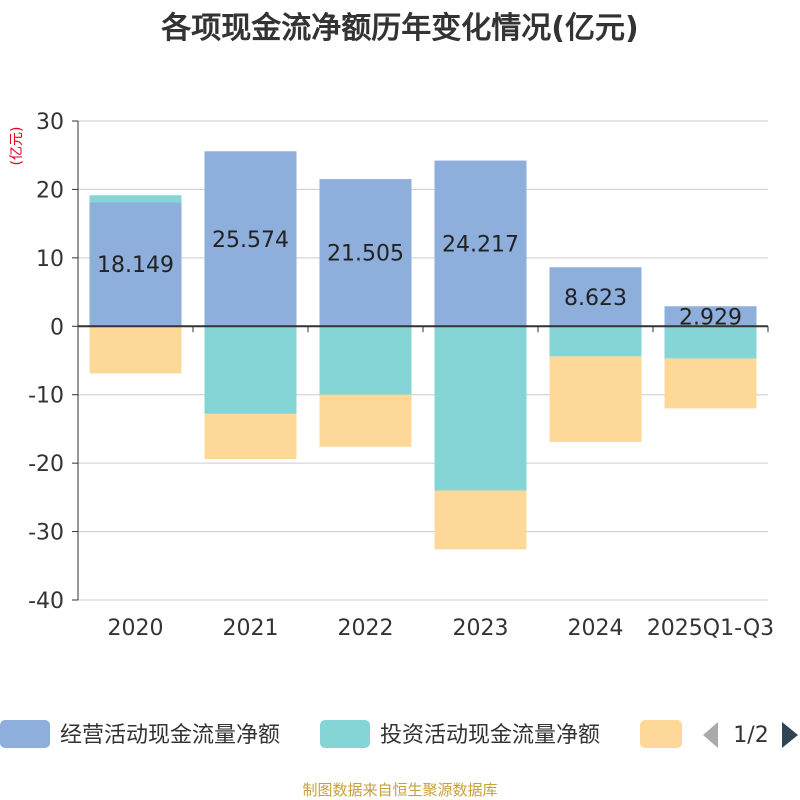 The width and height of the screenshot is (800, 800). What do you see at coordinates (46, 464) in the screenshot?
I see `y-tick-label: -20` at bounding box center [46, 464].